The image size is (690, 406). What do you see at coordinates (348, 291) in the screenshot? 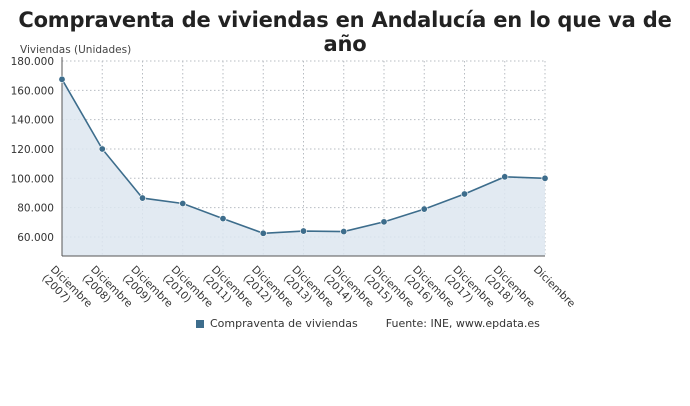
I see `x-tick-label: Diciembre(2014)` at bounding box center [348, 291].